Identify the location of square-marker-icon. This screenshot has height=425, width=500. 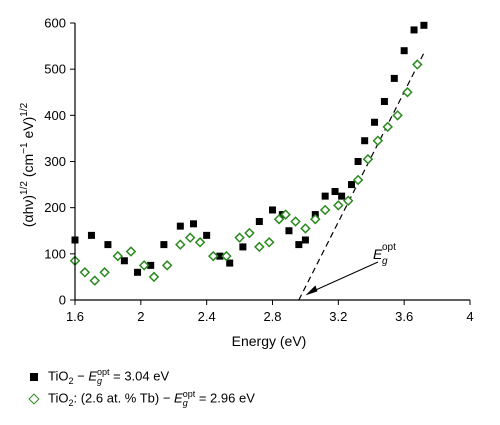
(34, 377).